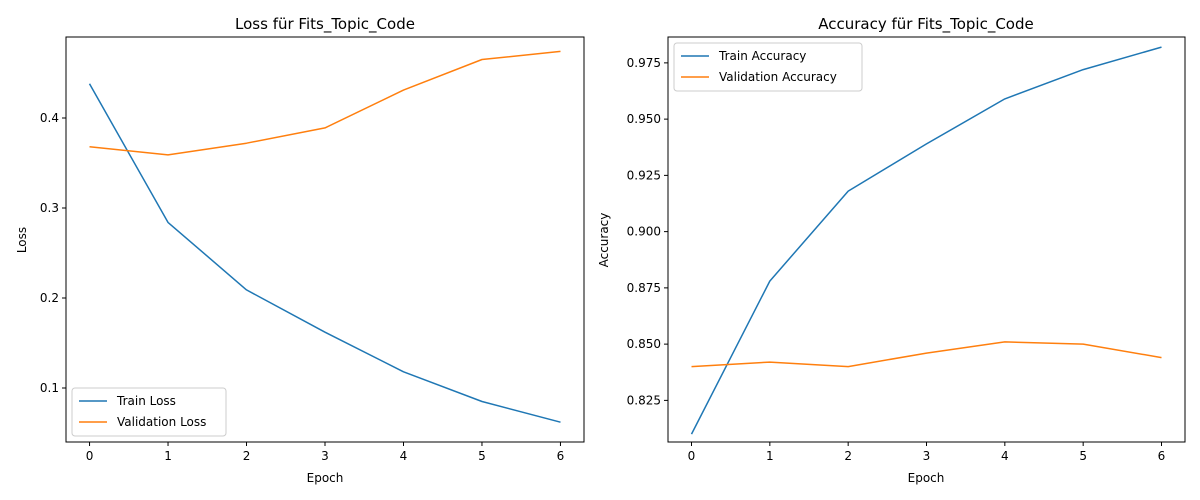 Image resolution: width=1200 pixels, height=500 pixels. What do you see at coordinates (325, 24) in the screenshot?
I see `loss-chart-title: Loss für Fits_Topic_Code` at bounding box center [325, 24].